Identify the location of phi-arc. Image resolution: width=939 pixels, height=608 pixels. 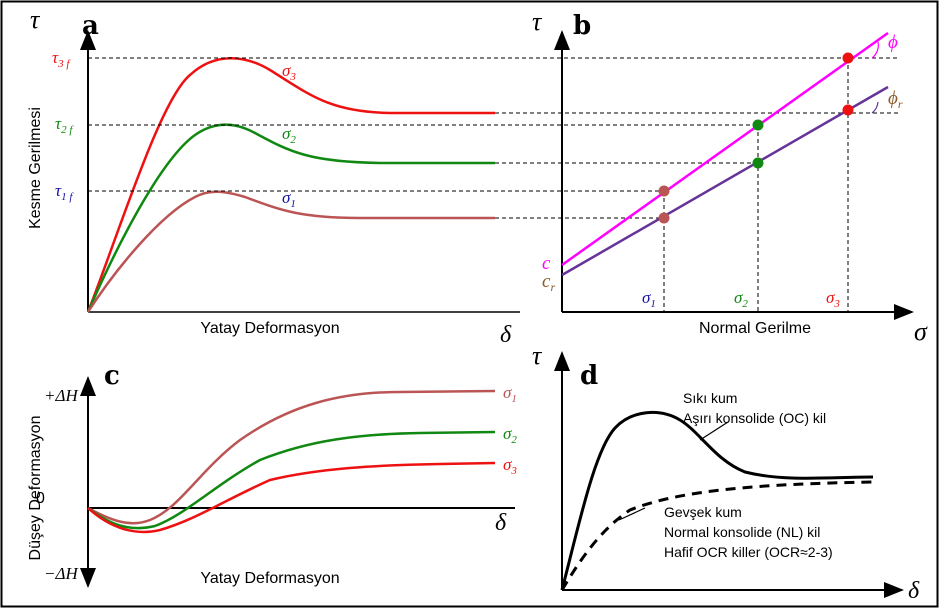
(875, 50).